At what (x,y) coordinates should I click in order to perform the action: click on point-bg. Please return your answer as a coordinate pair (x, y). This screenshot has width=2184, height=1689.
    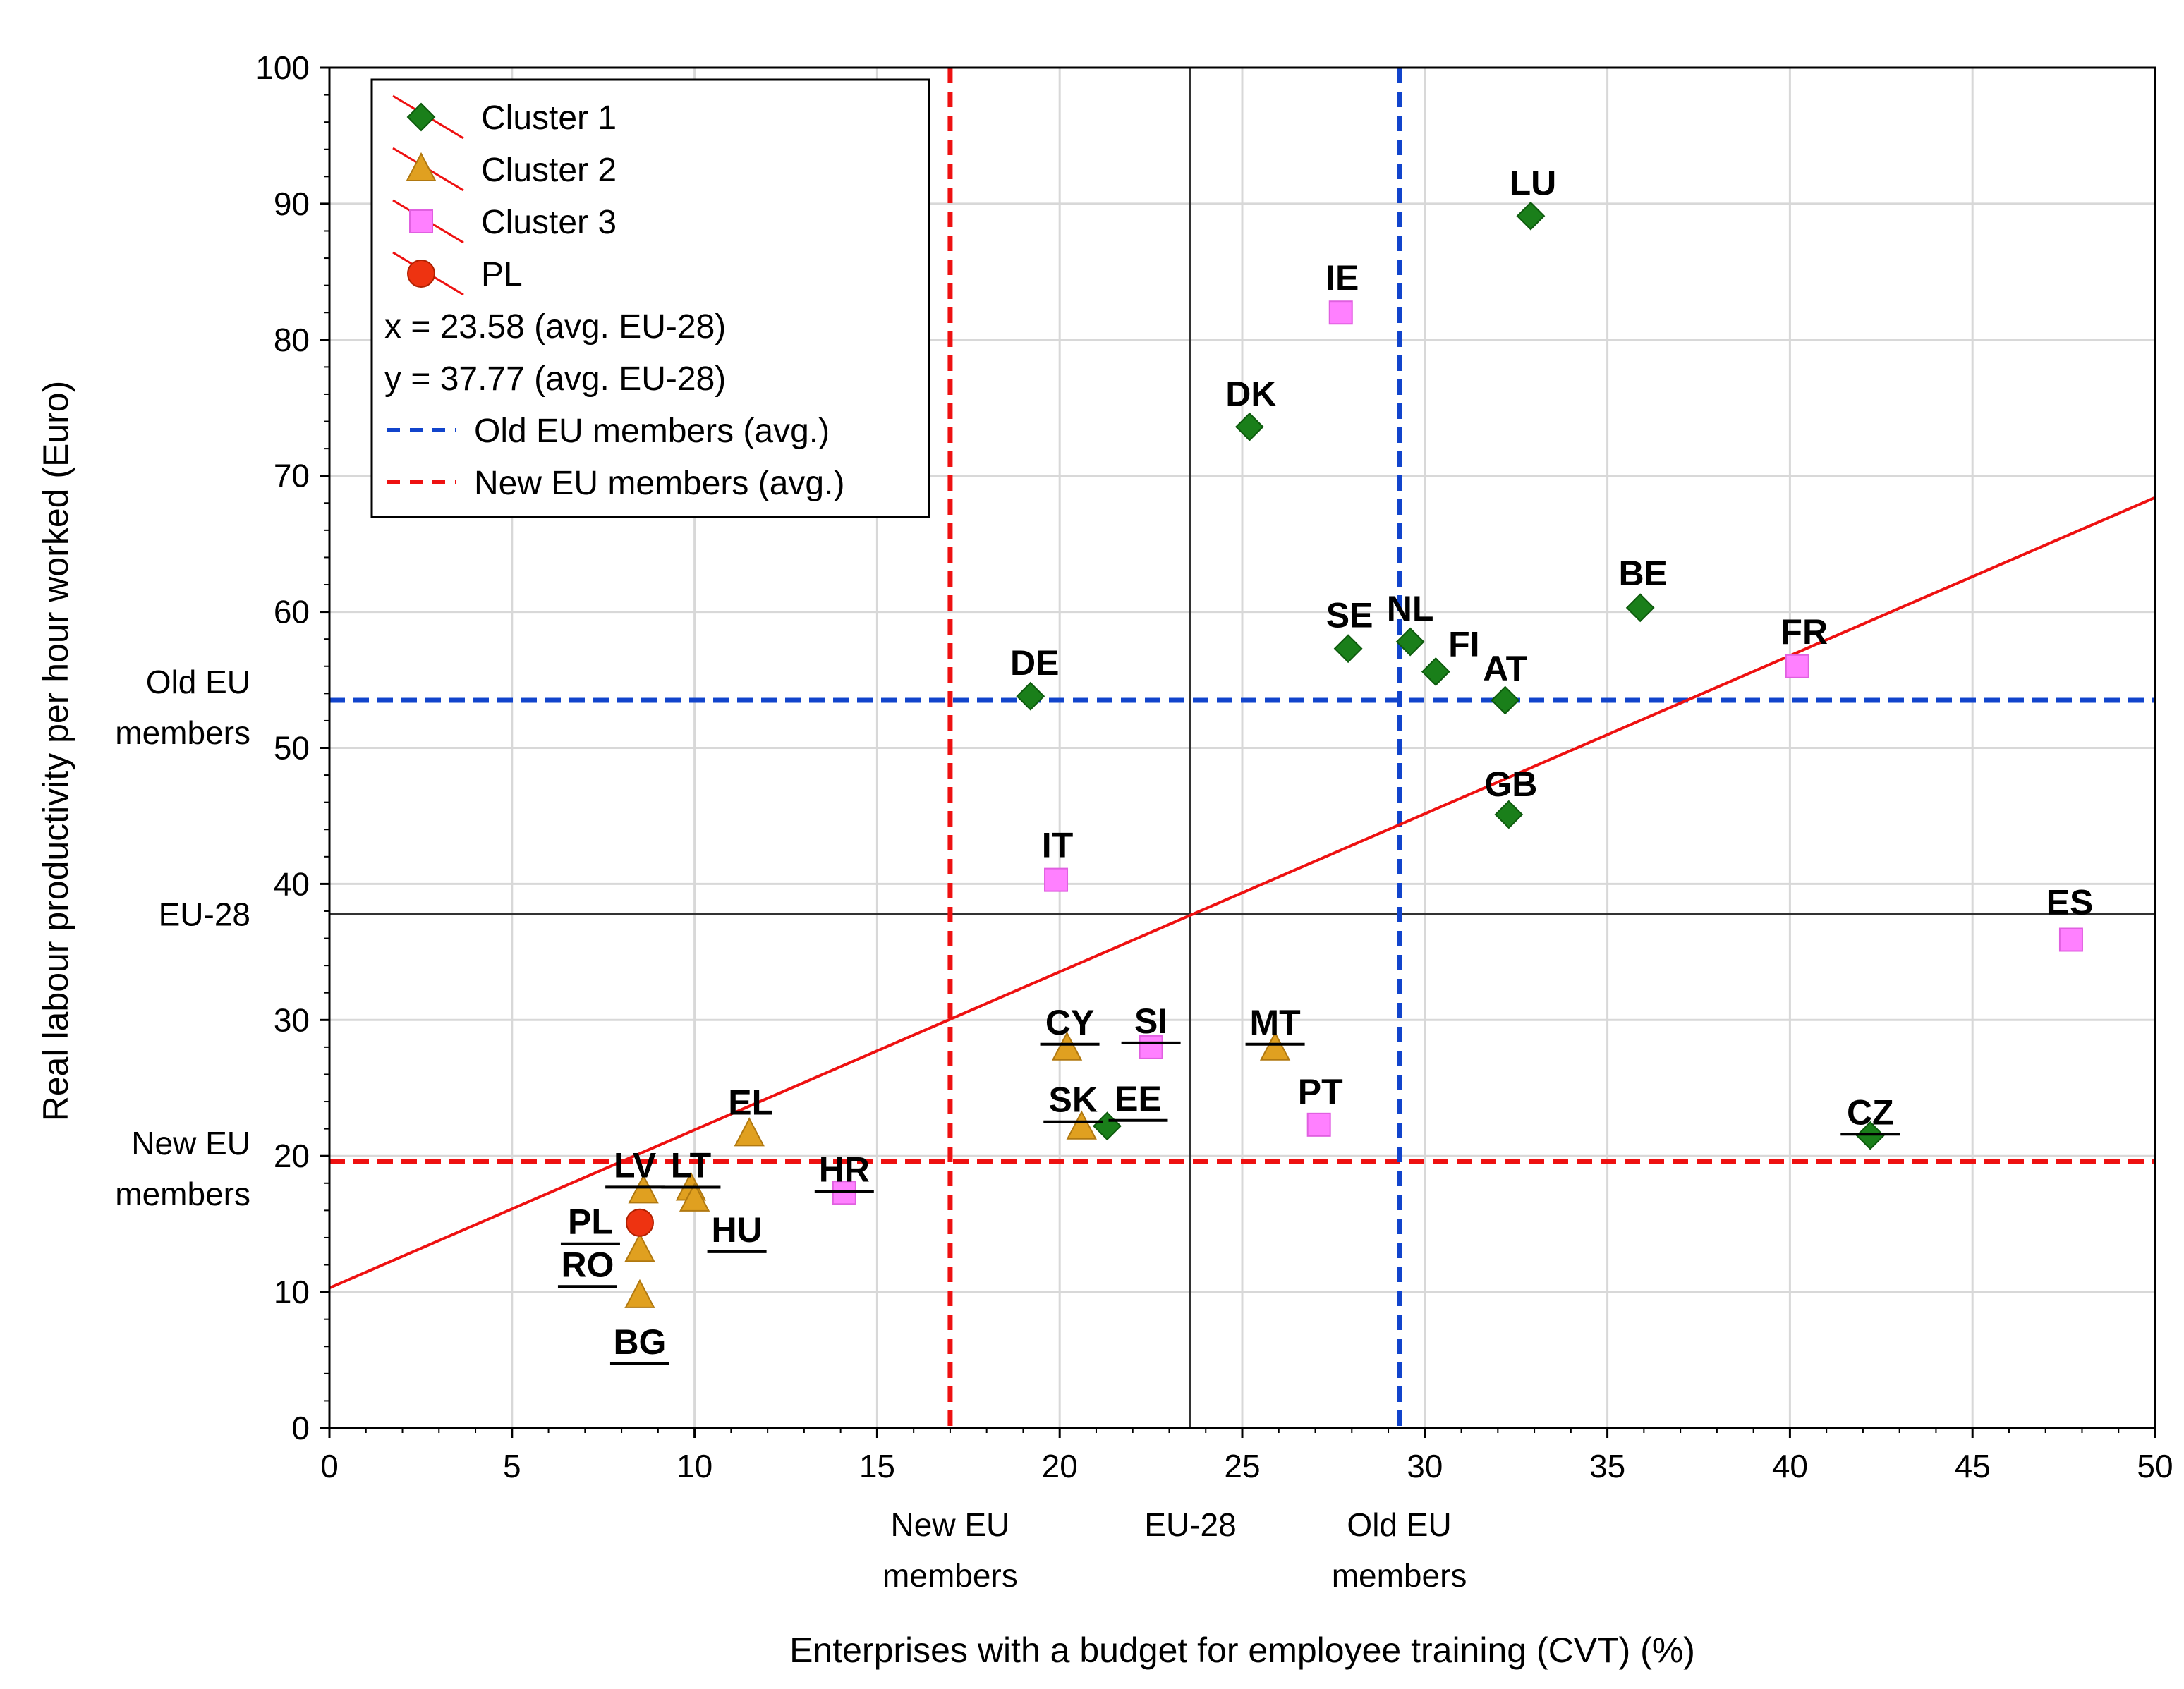
    Looking at the image, I should click on (640, 1293).